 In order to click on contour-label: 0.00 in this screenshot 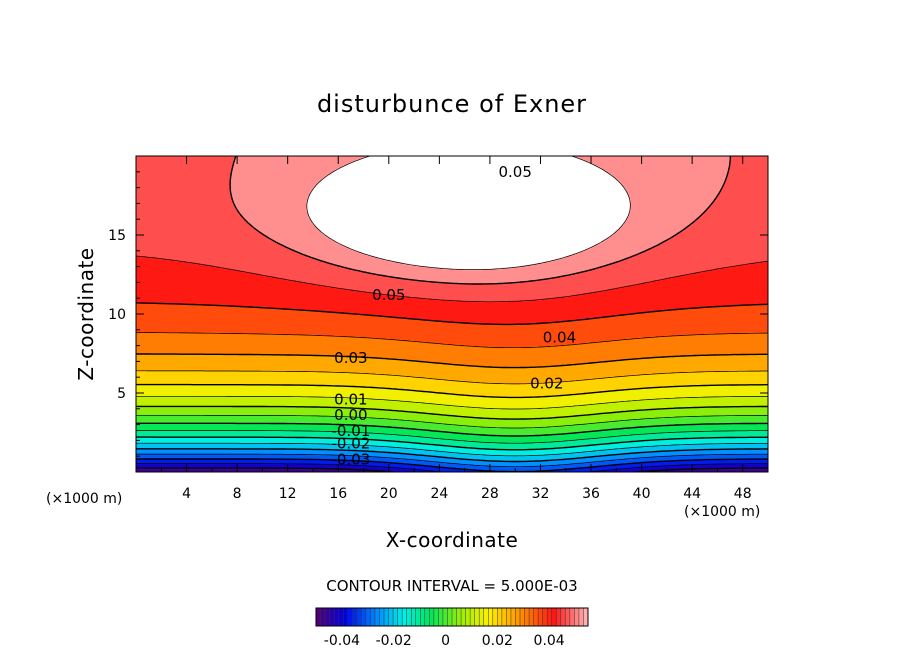, I will do `click(350, 415)`.